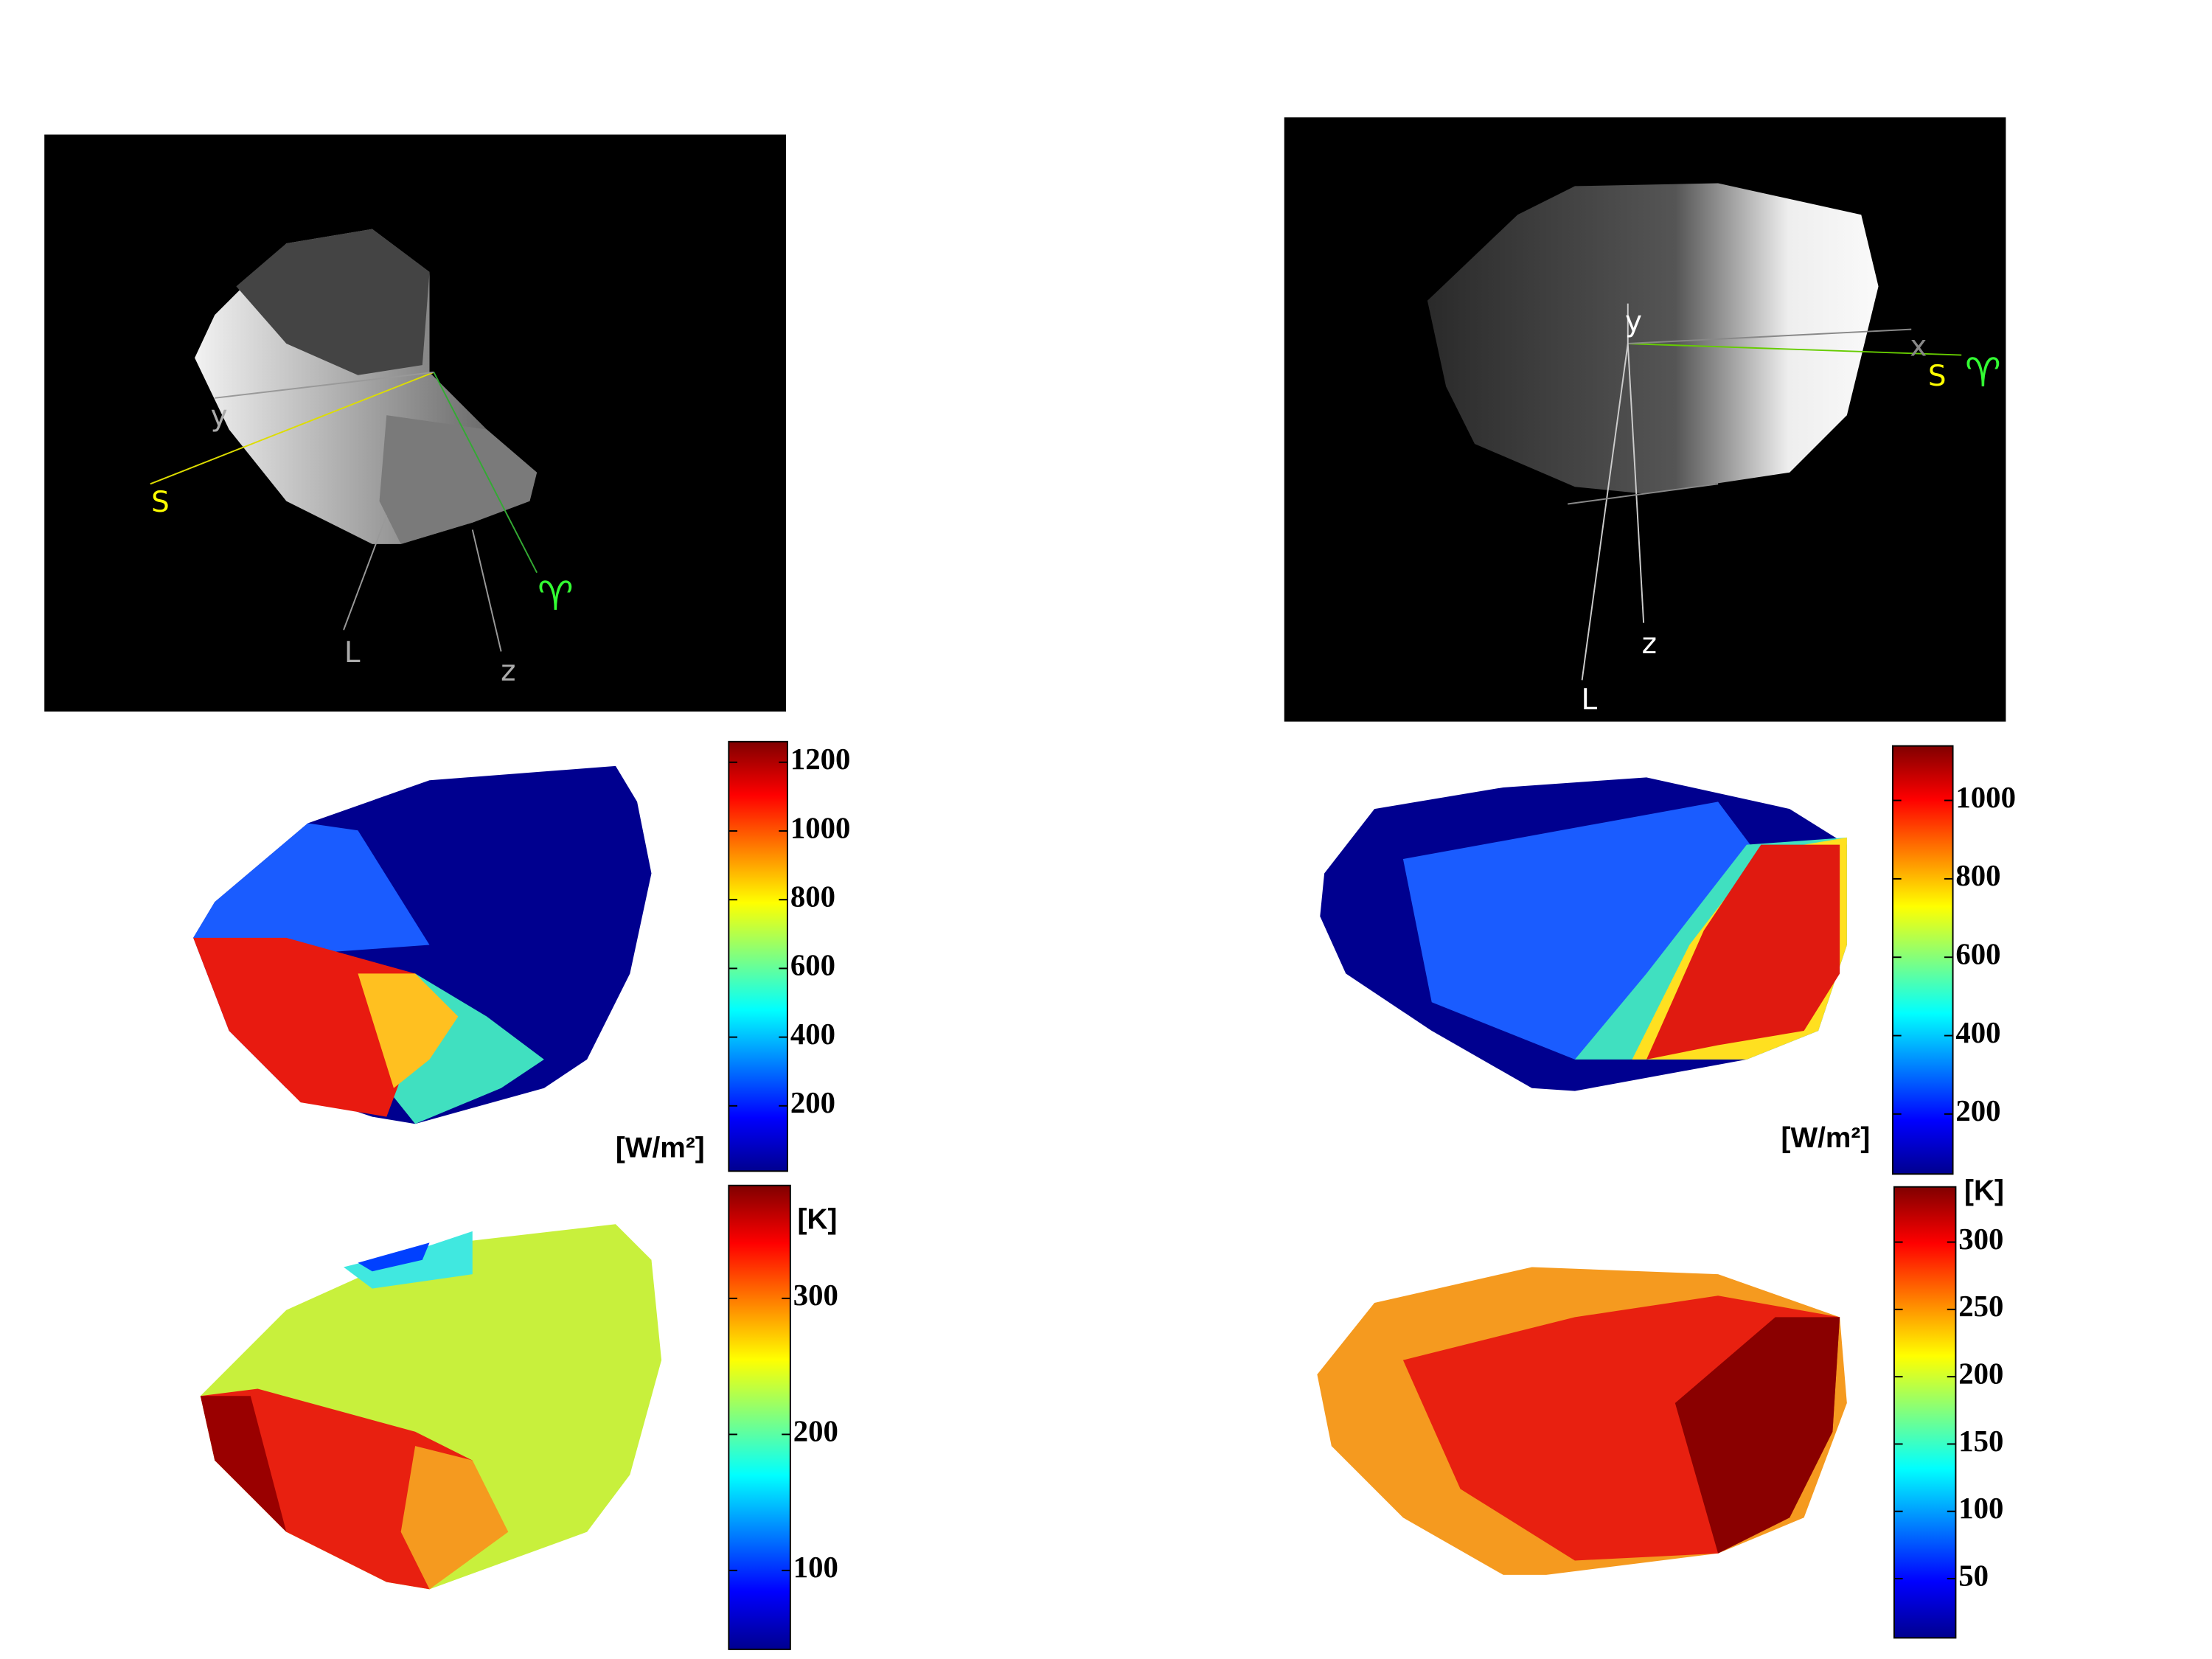 Image resolution: width=2212 pixels, height=1659 pixels. What do you see at coordinates (422, 944) in the screenshot?
I see `flux-map-left` at bounding box center [422, 944].